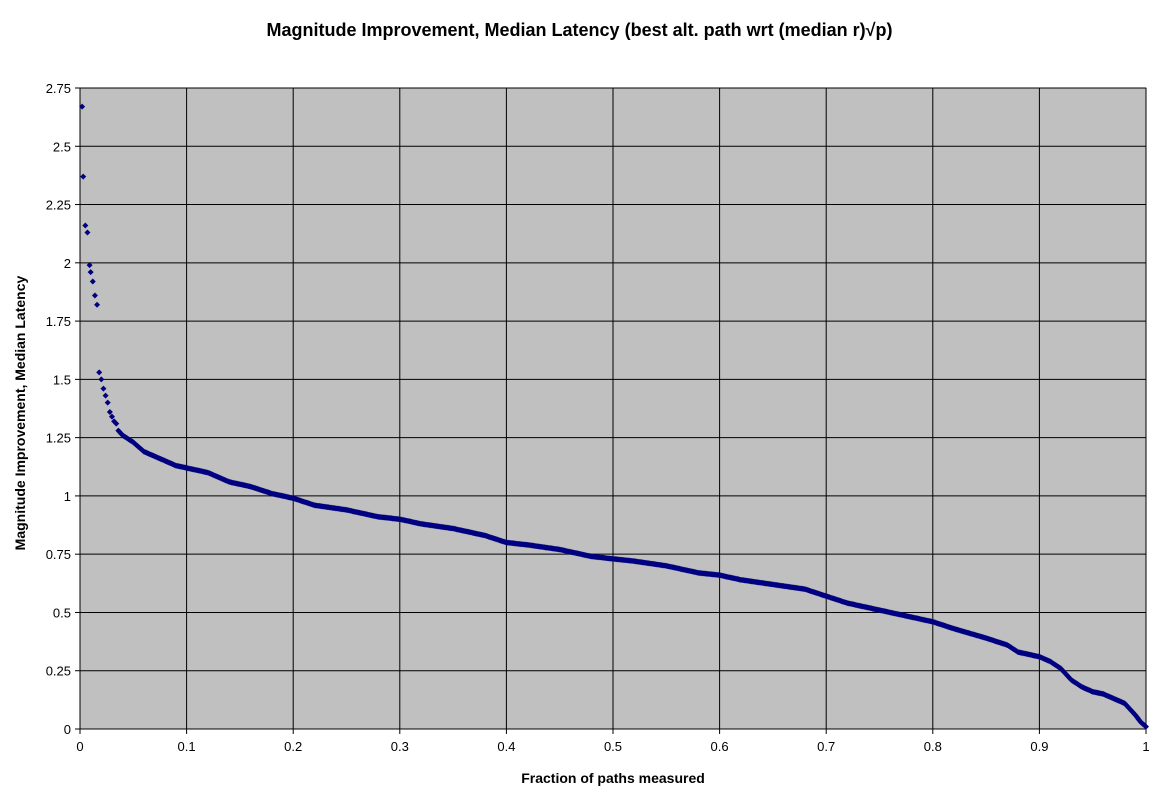 This screenshot has width=1159, height=796. I want to click on x-tick-label: 0.3, so click(400, 746).